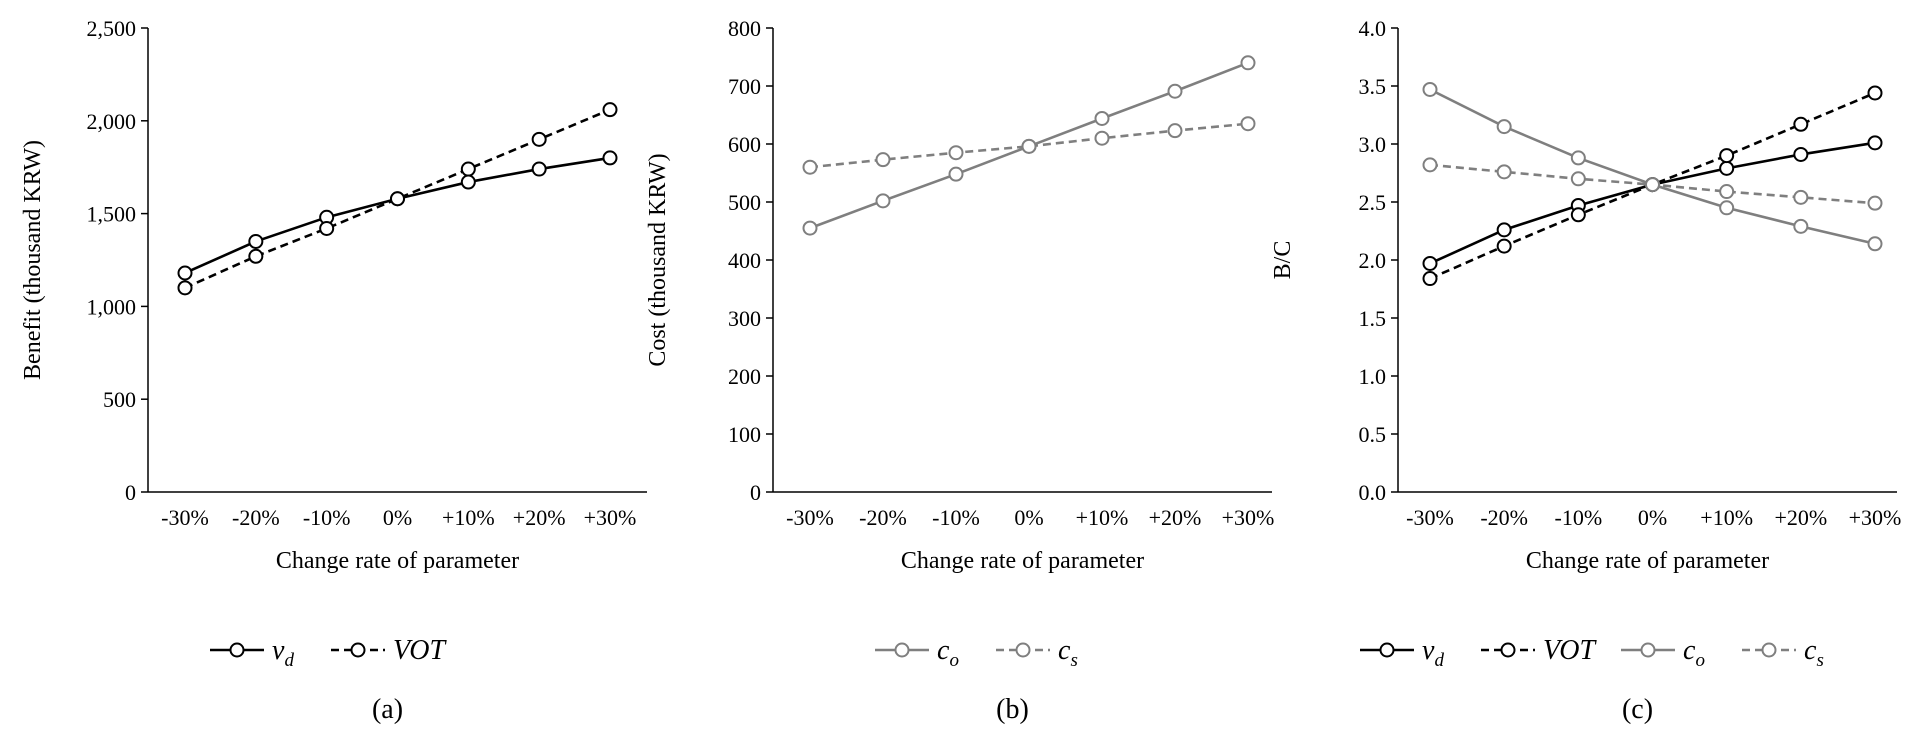  Describe the element at coordinates (744, 86) in the screenshot. I see `y-tick-label: 700` at that location.